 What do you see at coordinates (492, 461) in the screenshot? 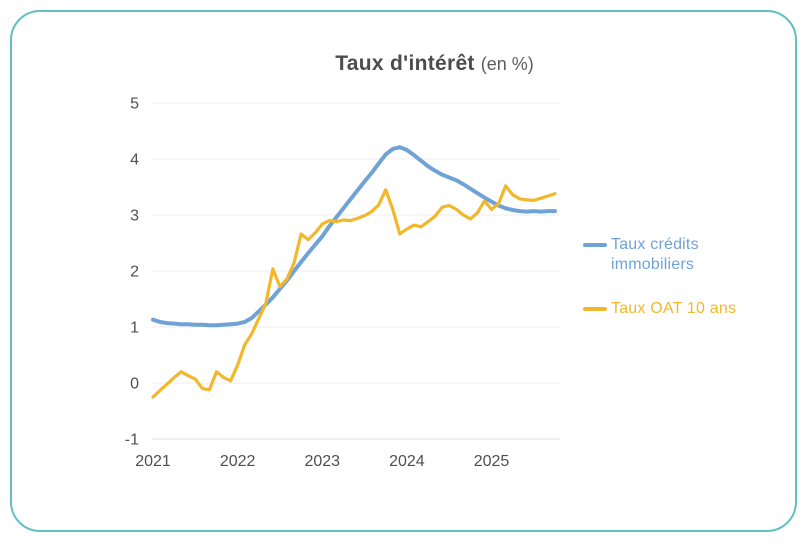
I see `x-axis-label: 2025` at bounding box center [492, 461].